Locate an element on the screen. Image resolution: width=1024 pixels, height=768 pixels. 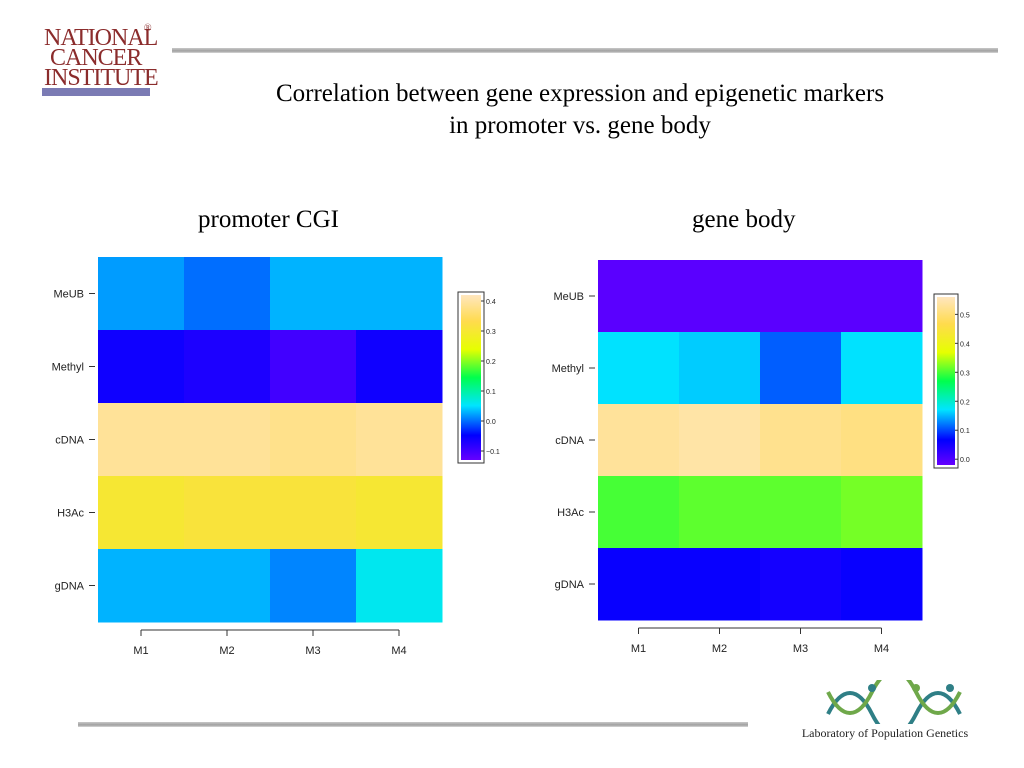
footer-rule is located at coordinates (413, 724).